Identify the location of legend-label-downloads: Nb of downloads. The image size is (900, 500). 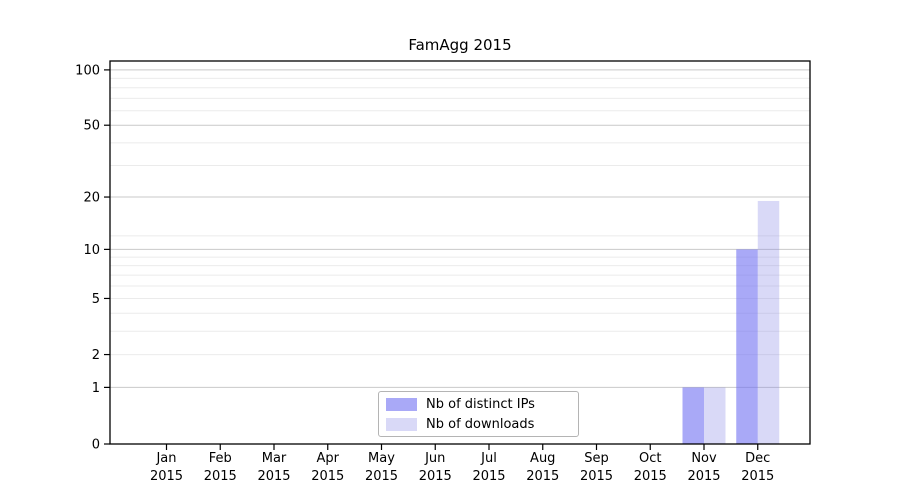
(480, 424).